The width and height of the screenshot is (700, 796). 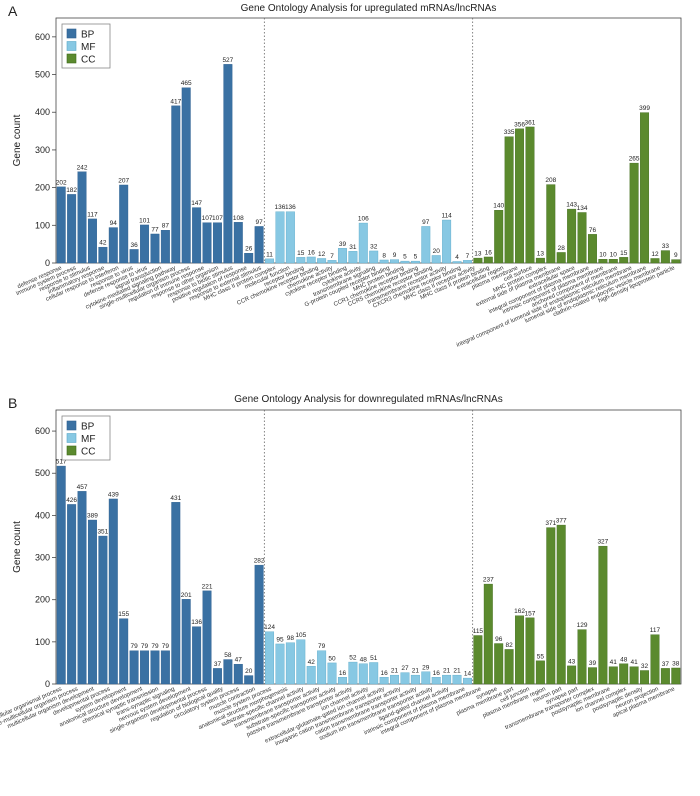 What do you see at coordinates (71, 500) in the screenshot?
I see `bar-value-label: 426` at bounding box center [71, 500].